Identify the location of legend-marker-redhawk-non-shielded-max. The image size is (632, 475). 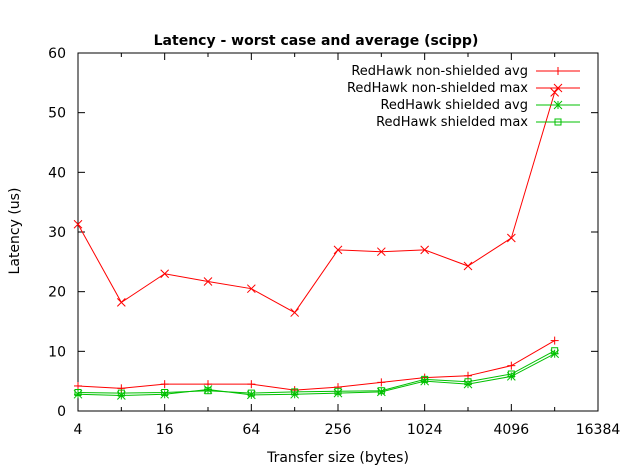
(558, 88).